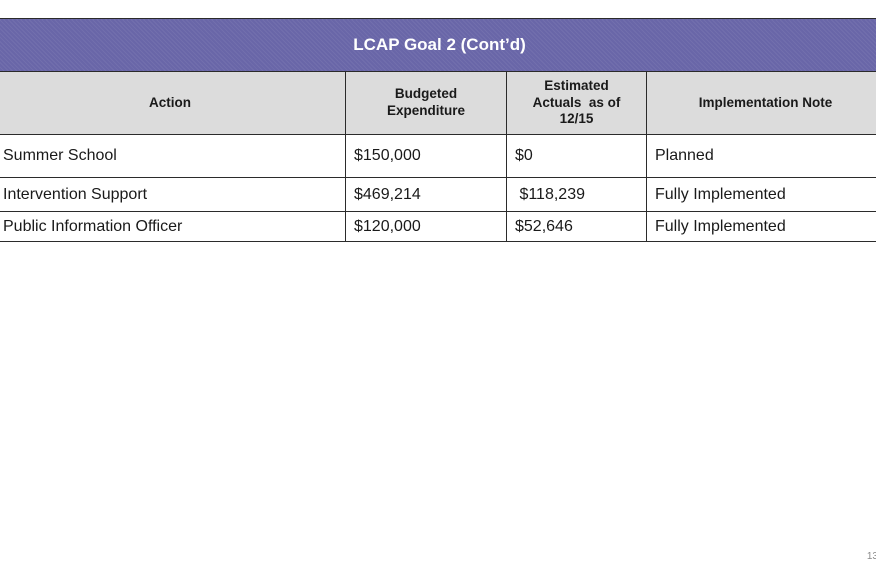 The image size is (876, 584). What do you see at coordinates (871, 556) in the screenshot?
I see `page-number: 13` at bounding box center [871, 556].